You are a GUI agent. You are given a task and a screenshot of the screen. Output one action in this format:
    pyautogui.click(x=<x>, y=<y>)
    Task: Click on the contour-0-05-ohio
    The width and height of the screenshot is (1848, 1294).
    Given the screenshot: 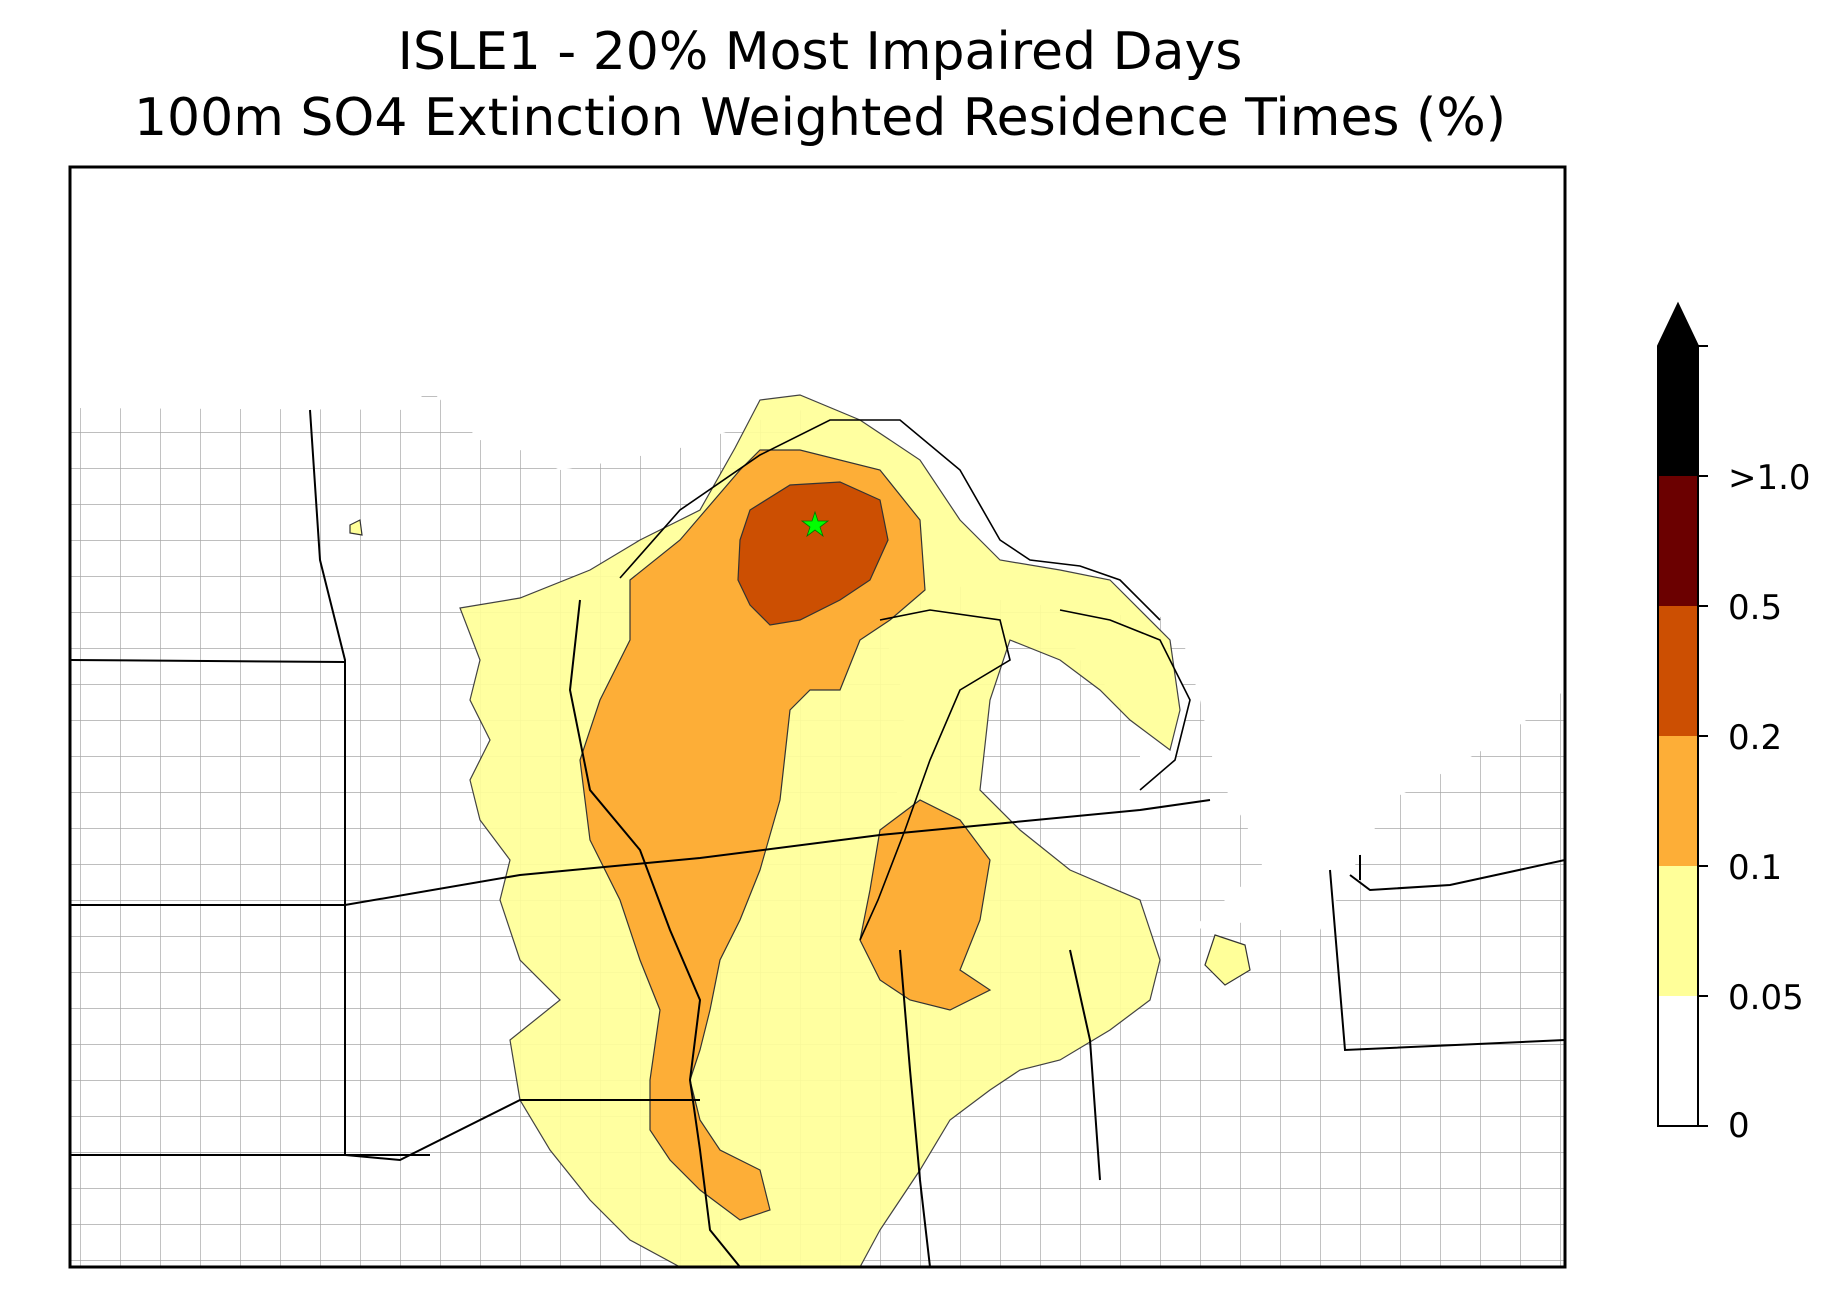 What is the action you would take?
    pyautogui.click(x=1227, y=960)
    